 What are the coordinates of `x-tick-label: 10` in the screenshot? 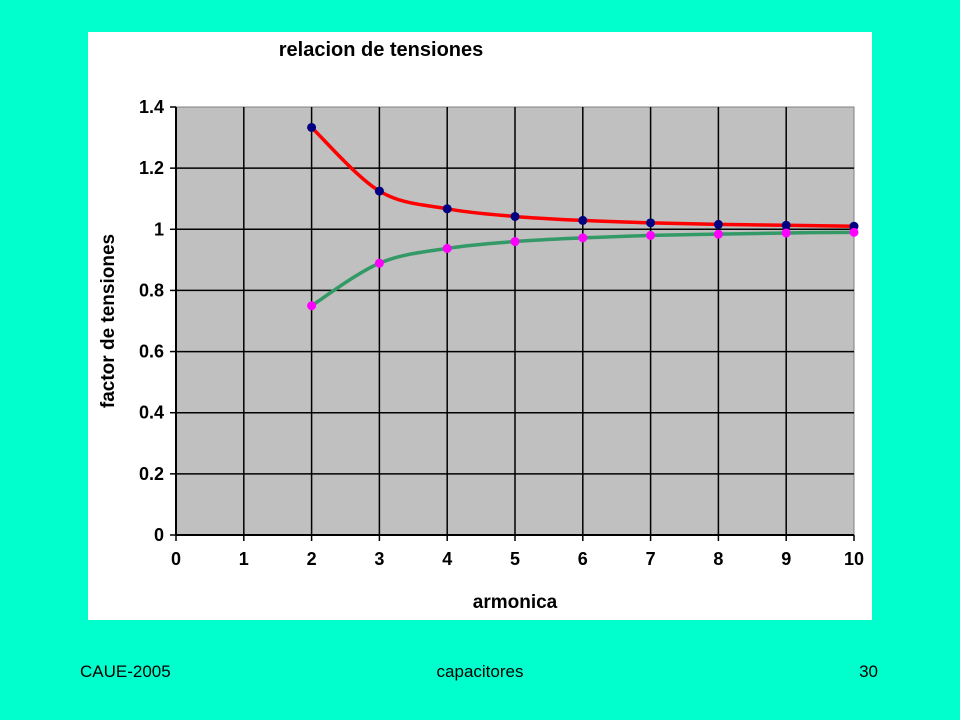 It's located at (854, 559).